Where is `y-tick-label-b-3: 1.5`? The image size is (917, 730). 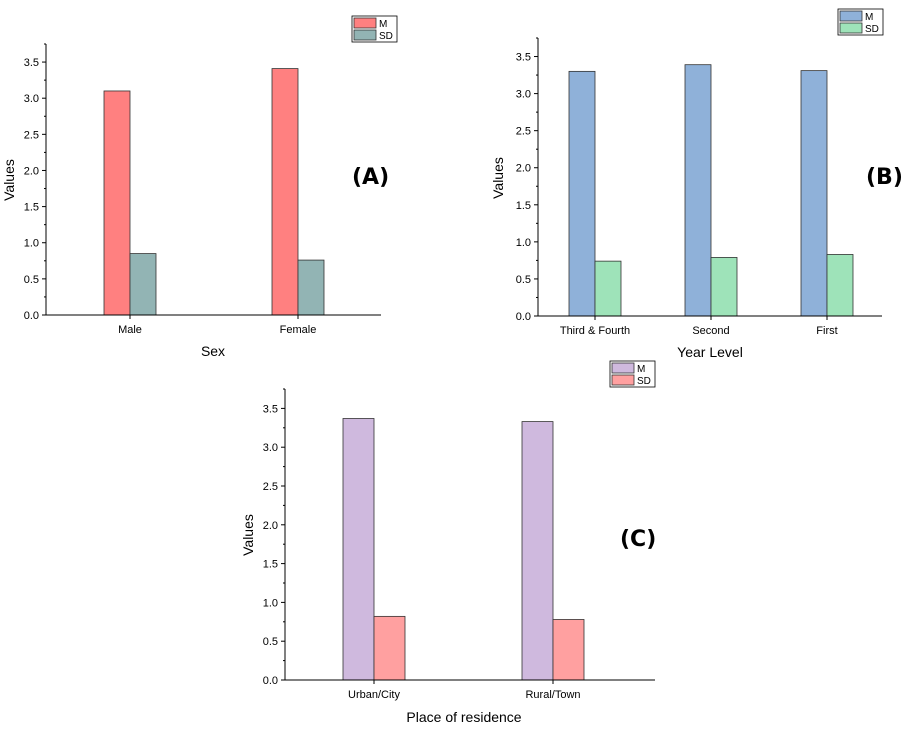 y-tick-label-b-3: 1.5 is located at coordinates (523, 206).